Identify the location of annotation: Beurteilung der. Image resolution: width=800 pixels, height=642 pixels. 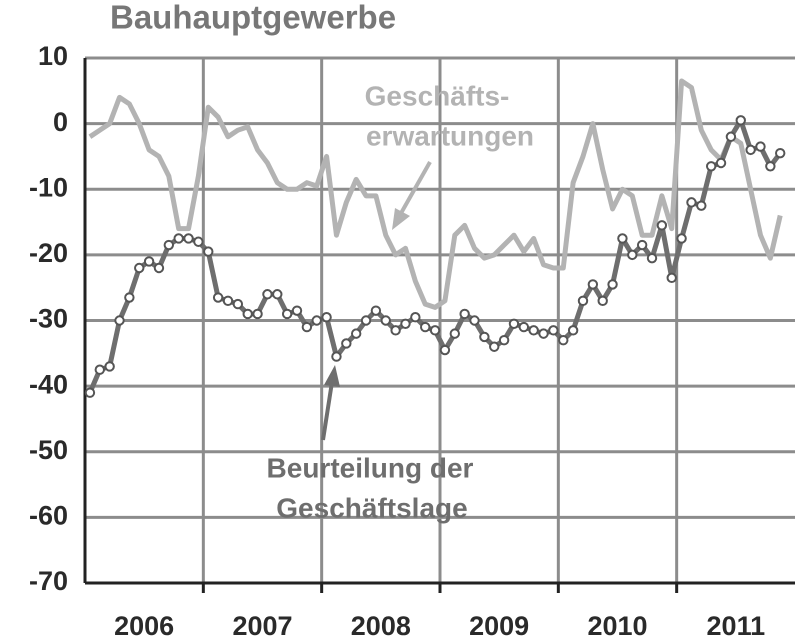
(370, 467).